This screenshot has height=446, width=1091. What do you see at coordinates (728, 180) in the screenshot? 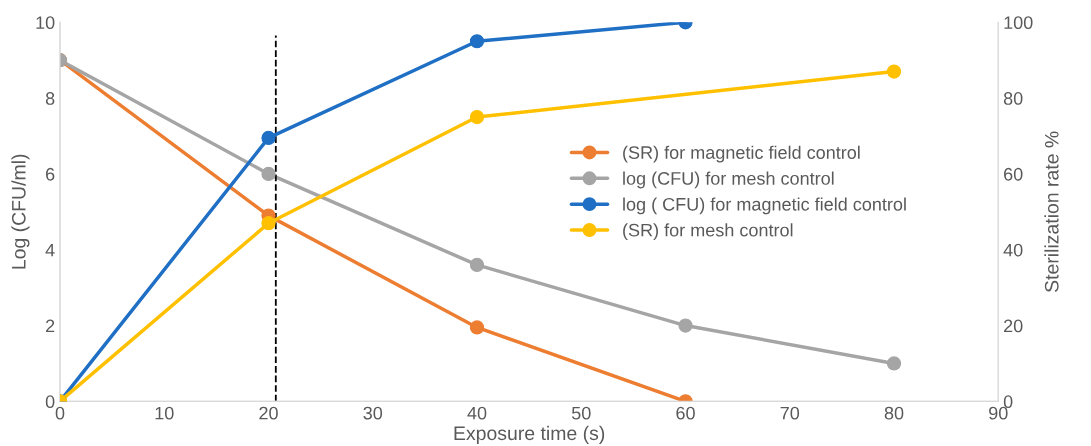
I see `legend-label: log (CFU) for mesh control` at bounding box center [728, 180].